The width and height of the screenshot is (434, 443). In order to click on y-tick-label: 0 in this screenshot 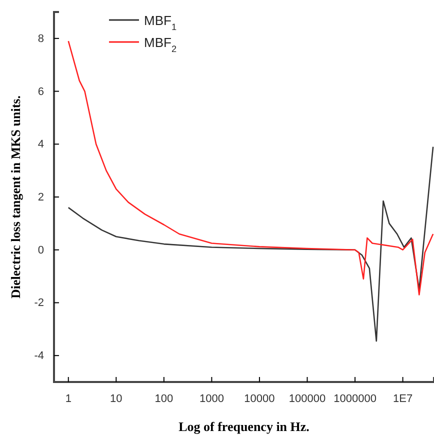, I will do `click(41, 250)`.